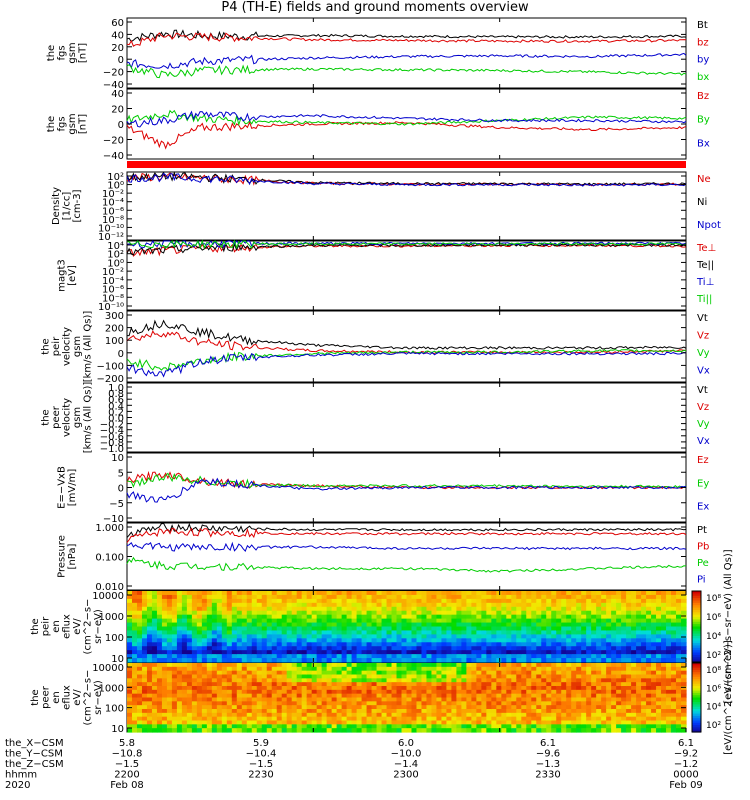 Image resolution: width=750 pixels, height=800 pixels. I want to click on legend-label: Vy, so click(703, 424).